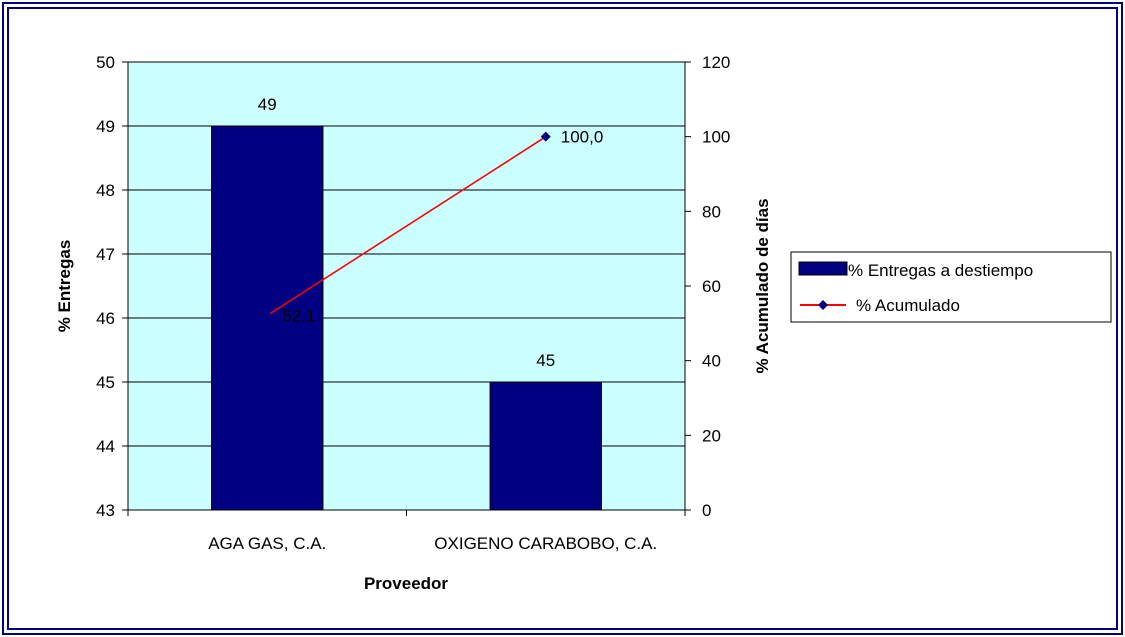 Image resolution: width=1125 pixels, height=637 pixels. Describe the element at coordinates (105, 318) in the screenshot. I see `y-left-tick-label: 46` at that location.